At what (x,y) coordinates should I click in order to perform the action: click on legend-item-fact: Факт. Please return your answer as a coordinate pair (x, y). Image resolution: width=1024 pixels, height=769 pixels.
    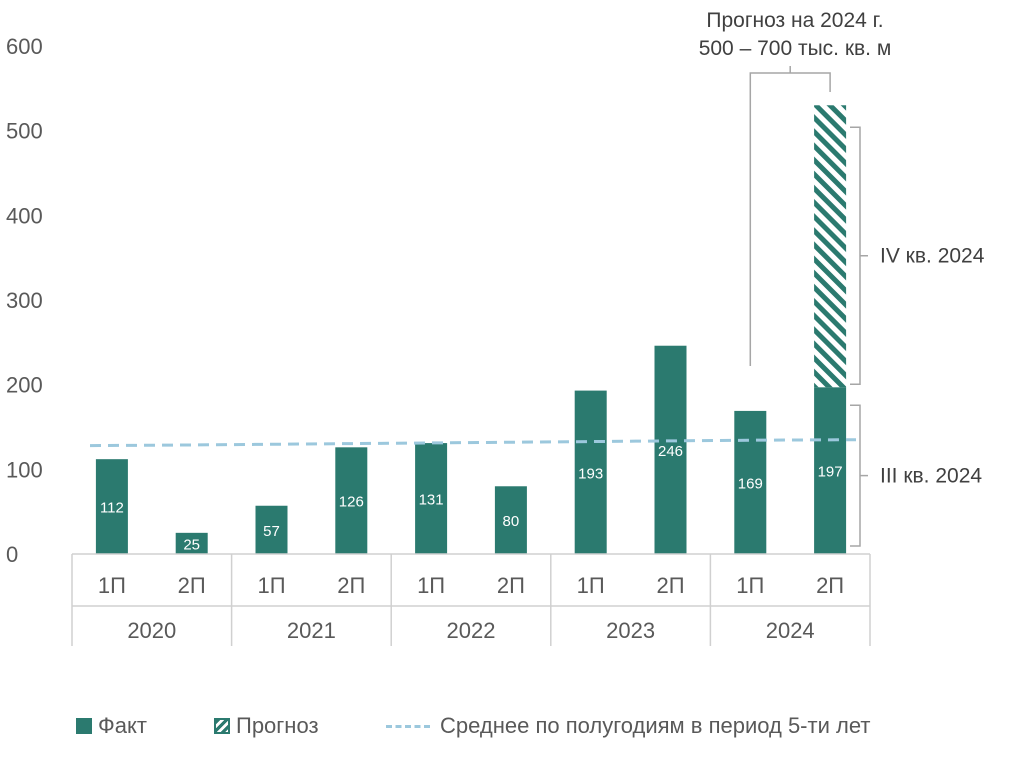
    Looking at the image, I should click on (111, 726).